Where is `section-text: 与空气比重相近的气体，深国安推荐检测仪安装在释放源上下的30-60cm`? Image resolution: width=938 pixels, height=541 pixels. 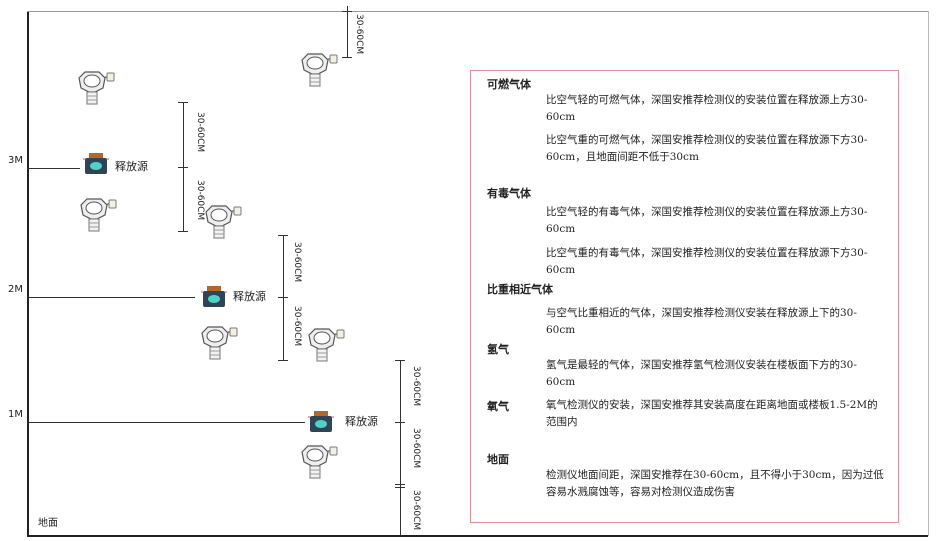
section-text: 与空气比重相近的气体，深国安推荐检测仪安装在释放源上下的30-60cm is located at coordinates (701, 321).